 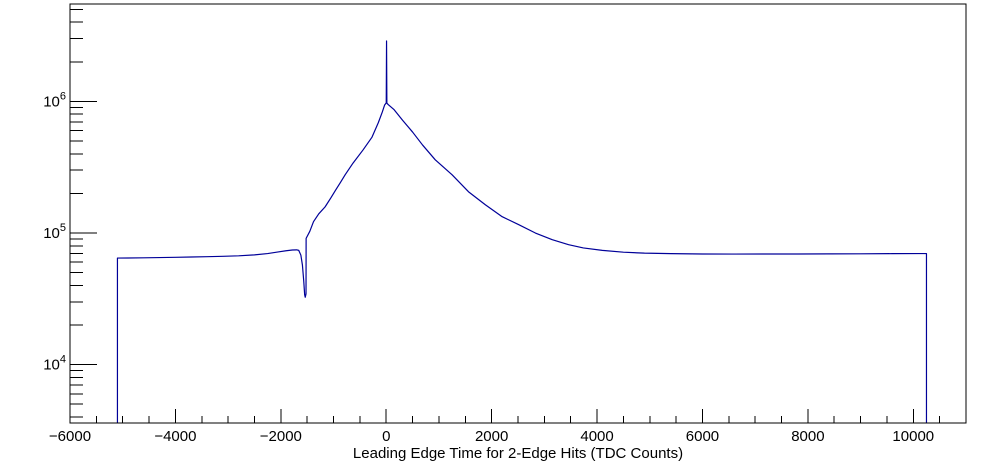 What do you see at coordinates (596, 436) in the screenshot?
I see `x-tick-label: 4000` at bounding box center [596, 436].